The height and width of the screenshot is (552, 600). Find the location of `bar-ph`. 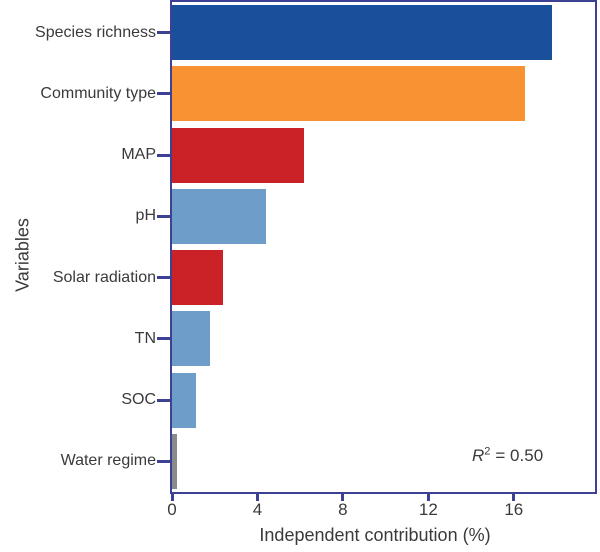

bar-ph is located at coordinates (219, 216).